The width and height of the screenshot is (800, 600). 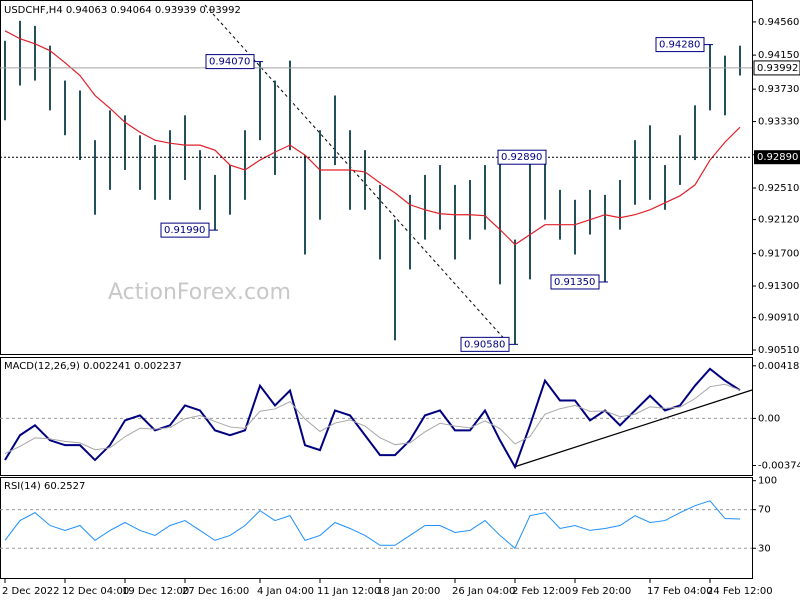 I want to click on level-label: 0.92890, so click(x=777, y=157).